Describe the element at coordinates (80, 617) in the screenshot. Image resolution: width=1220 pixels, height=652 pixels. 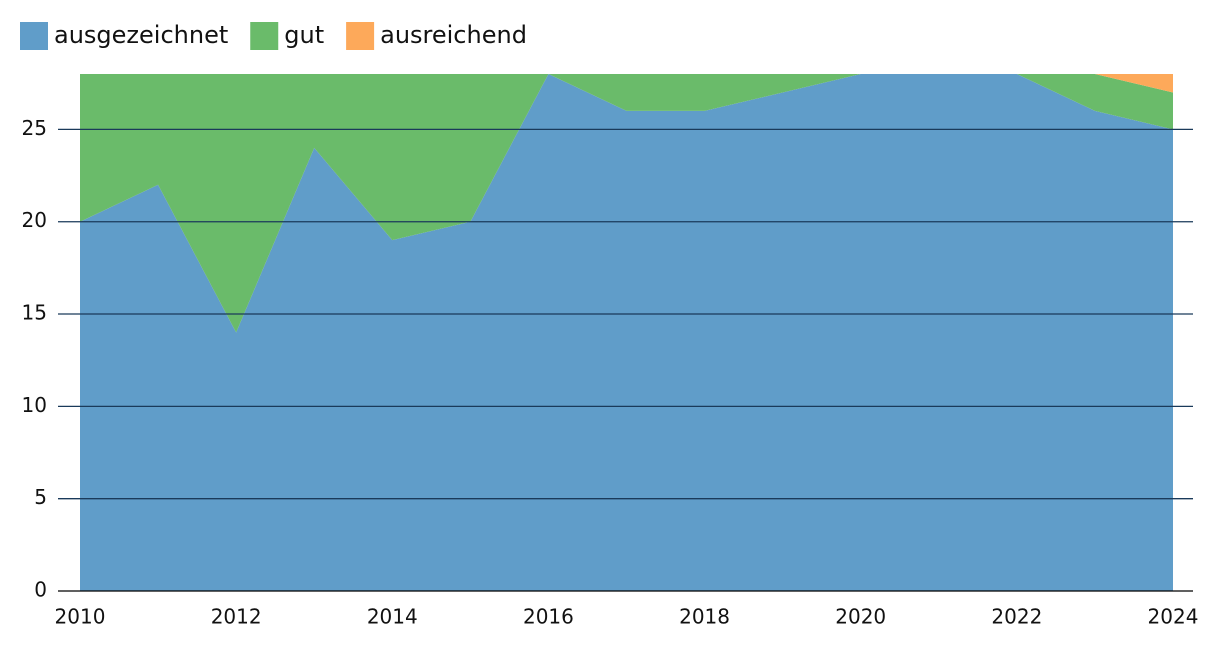
I see `x-tick-label: 2010` at that location.